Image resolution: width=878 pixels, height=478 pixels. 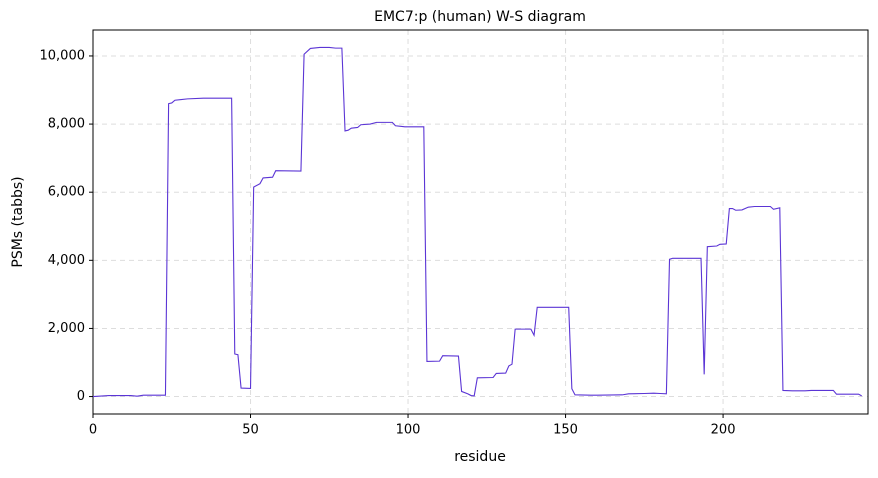 What do you see at coordinates (480, 457) in the screenshot?
I see `x-axis-label: residue` at bounding box center [480, 457].